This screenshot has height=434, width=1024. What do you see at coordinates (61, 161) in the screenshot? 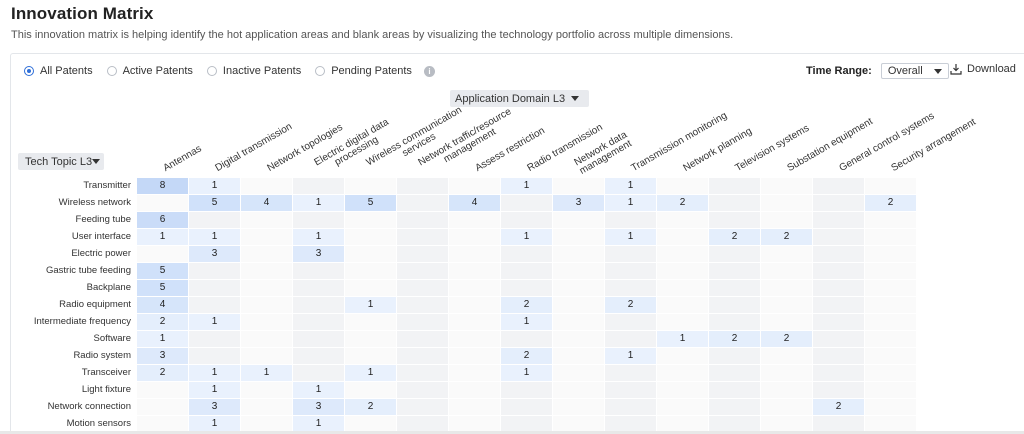
I see `tech-topic-select: Tech Topic L3` at bounding box center [61, 161].